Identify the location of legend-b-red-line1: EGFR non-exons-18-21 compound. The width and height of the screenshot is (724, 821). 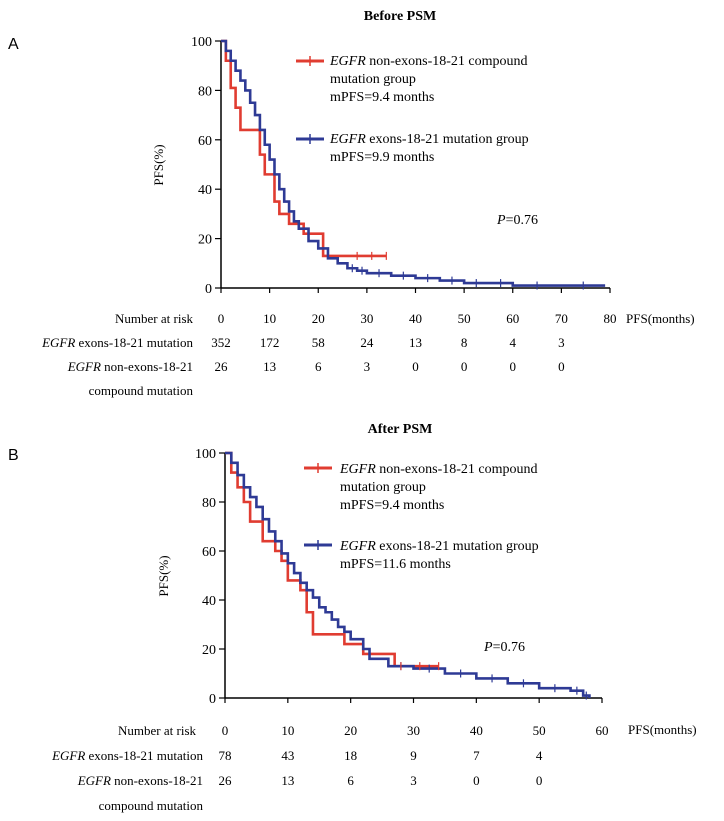
(438, 469).